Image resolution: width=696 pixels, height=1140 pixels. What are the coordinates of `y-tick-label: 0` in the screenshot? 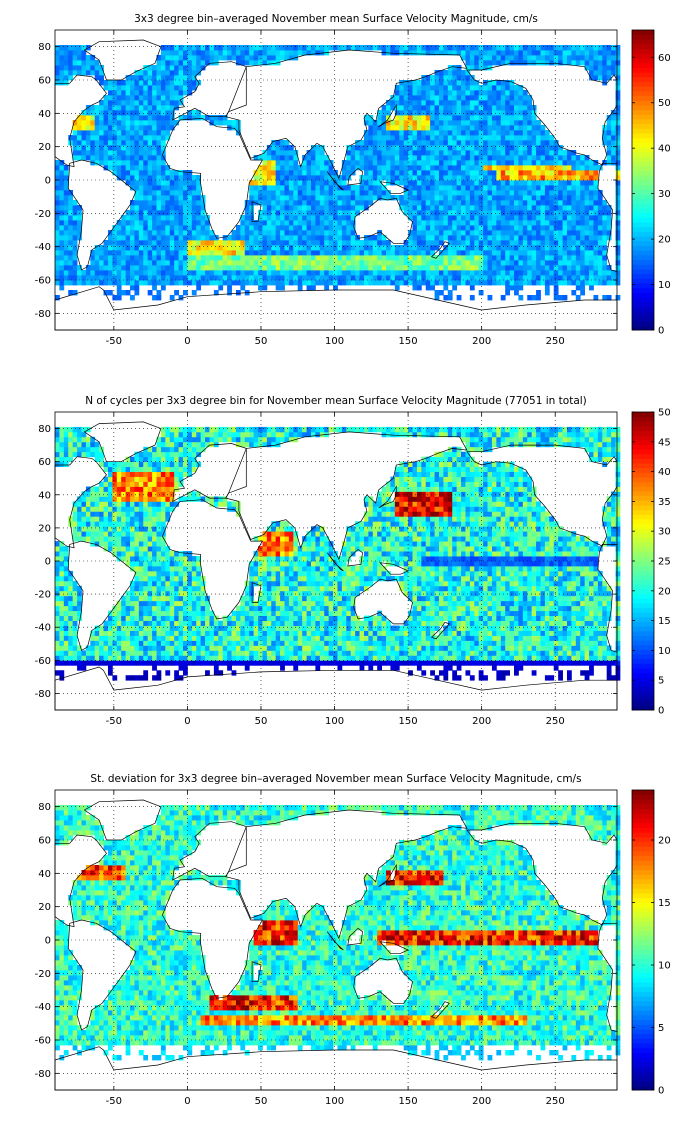 It's located at (48, 181).